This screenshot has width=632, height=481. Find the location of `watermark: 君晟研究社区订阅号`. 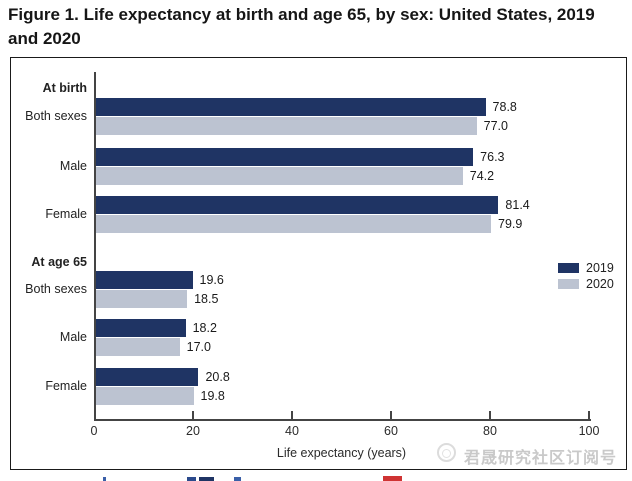

watermark: 君晟研究社区订阅号 is located at coordinates (532, 454).